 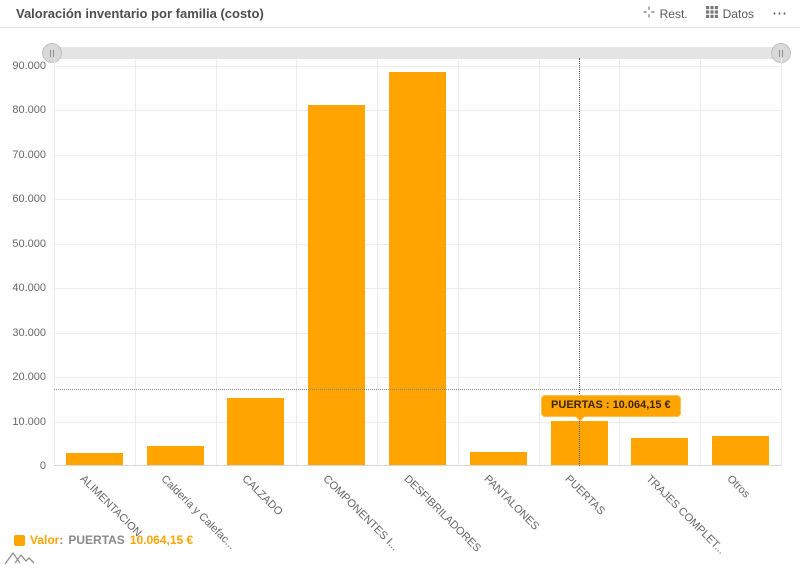 What do you see at coordinates (417, 390) in the screenshot?
I see `plot-line` at bounding box center [417, 390].